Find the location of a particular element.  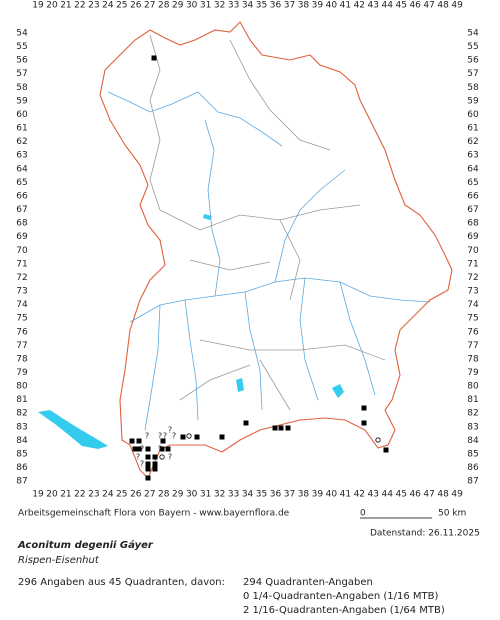

y-label: 67 is located at coordinates (21, 210).